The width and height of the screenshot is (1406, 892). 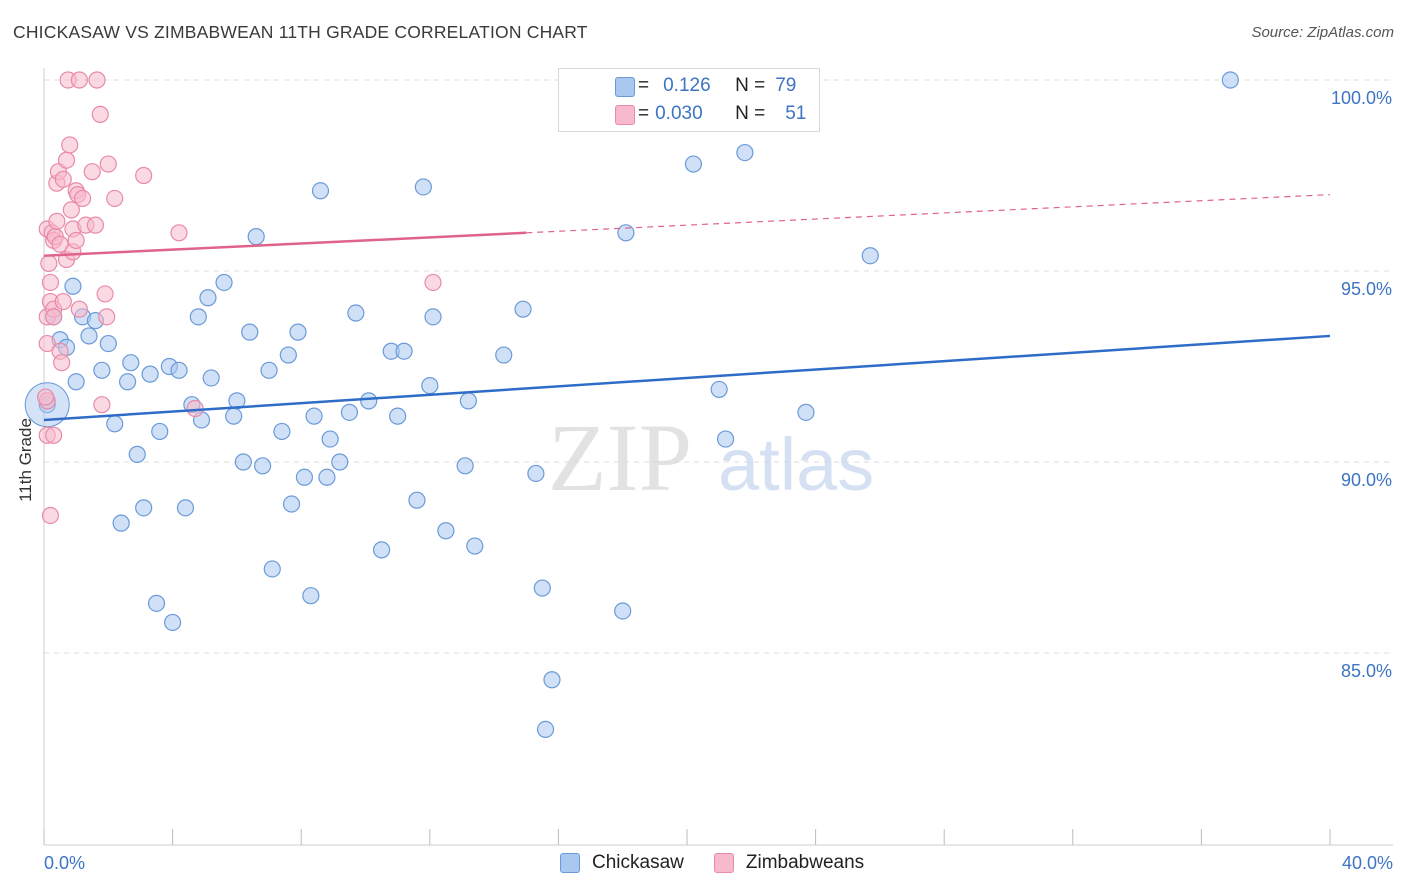 I want to click on chickasaw-trend-line, so click(x=687, y=378).